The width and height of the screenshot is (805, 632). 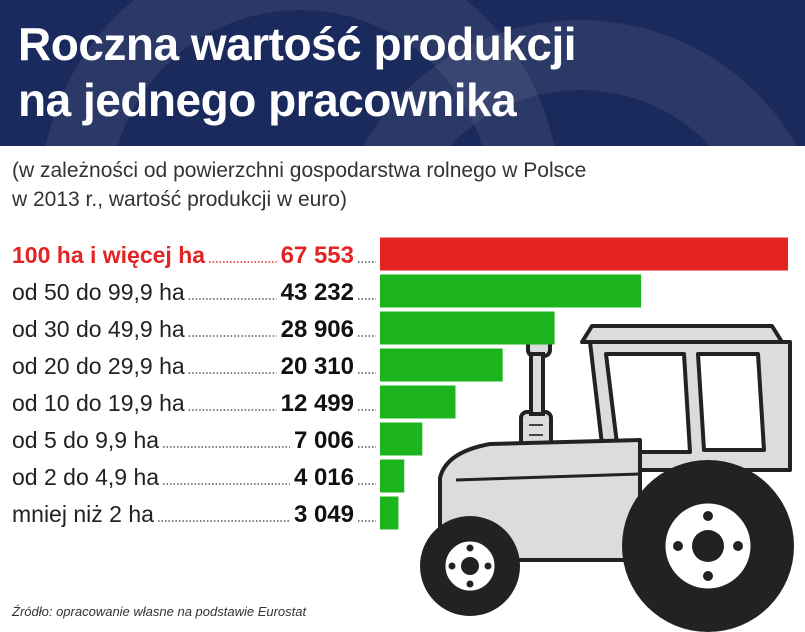 What do you see at coordinates (83, 514) in the screenshot?
I see `category-label: mniej niż 2 ha` at bounding box center [83, 514].